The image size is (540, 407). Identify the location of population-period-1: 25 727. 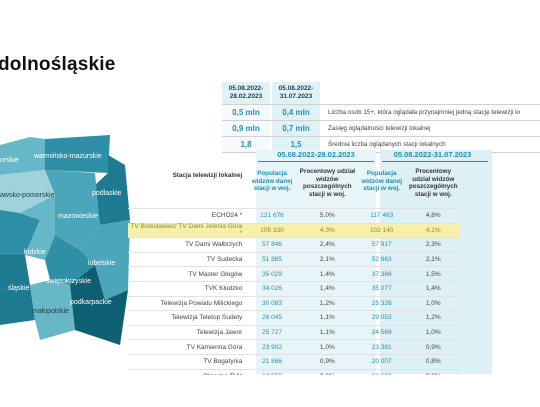
(272, 333).